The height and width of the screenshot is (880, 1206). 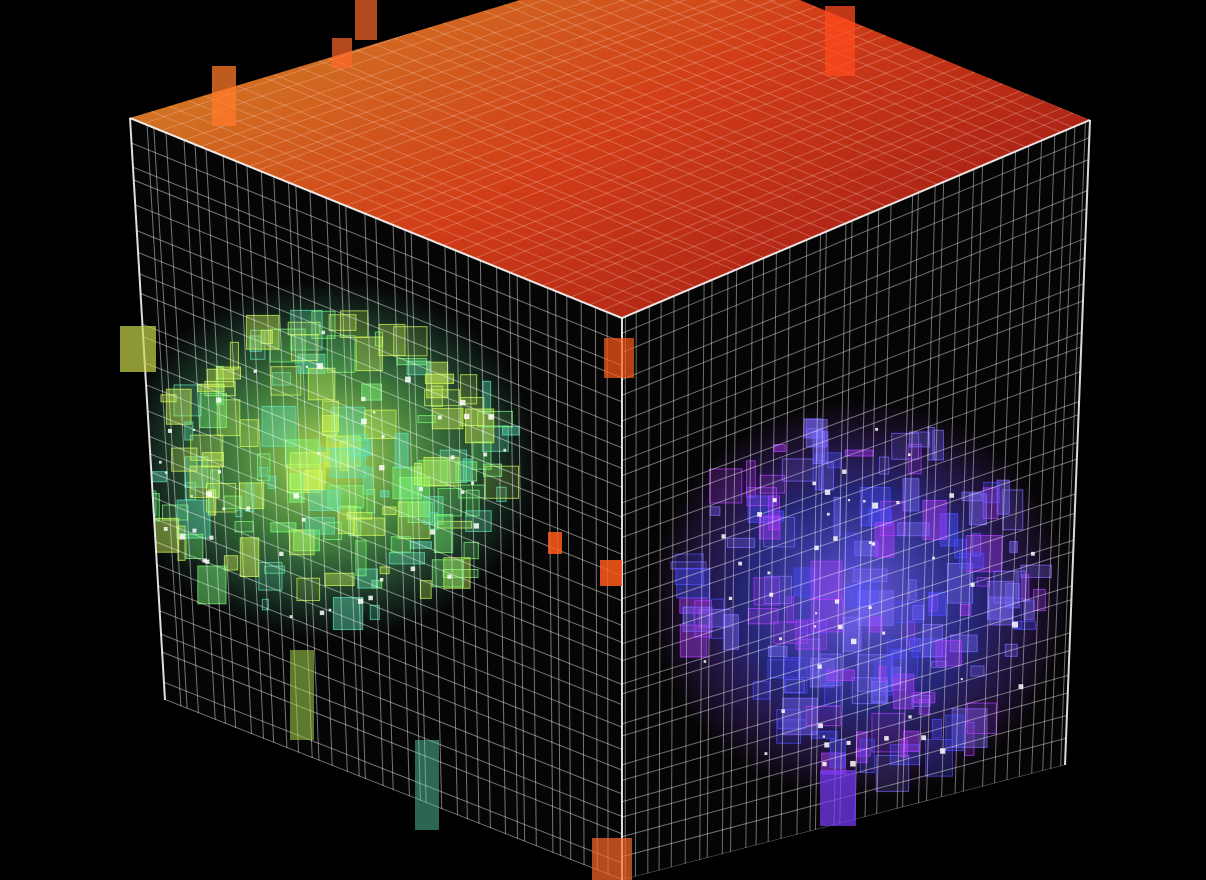 What do you see at coordinates (327, 469) in the screenshot?
I see `green-data-cluster` at bounding box center [327, 469].